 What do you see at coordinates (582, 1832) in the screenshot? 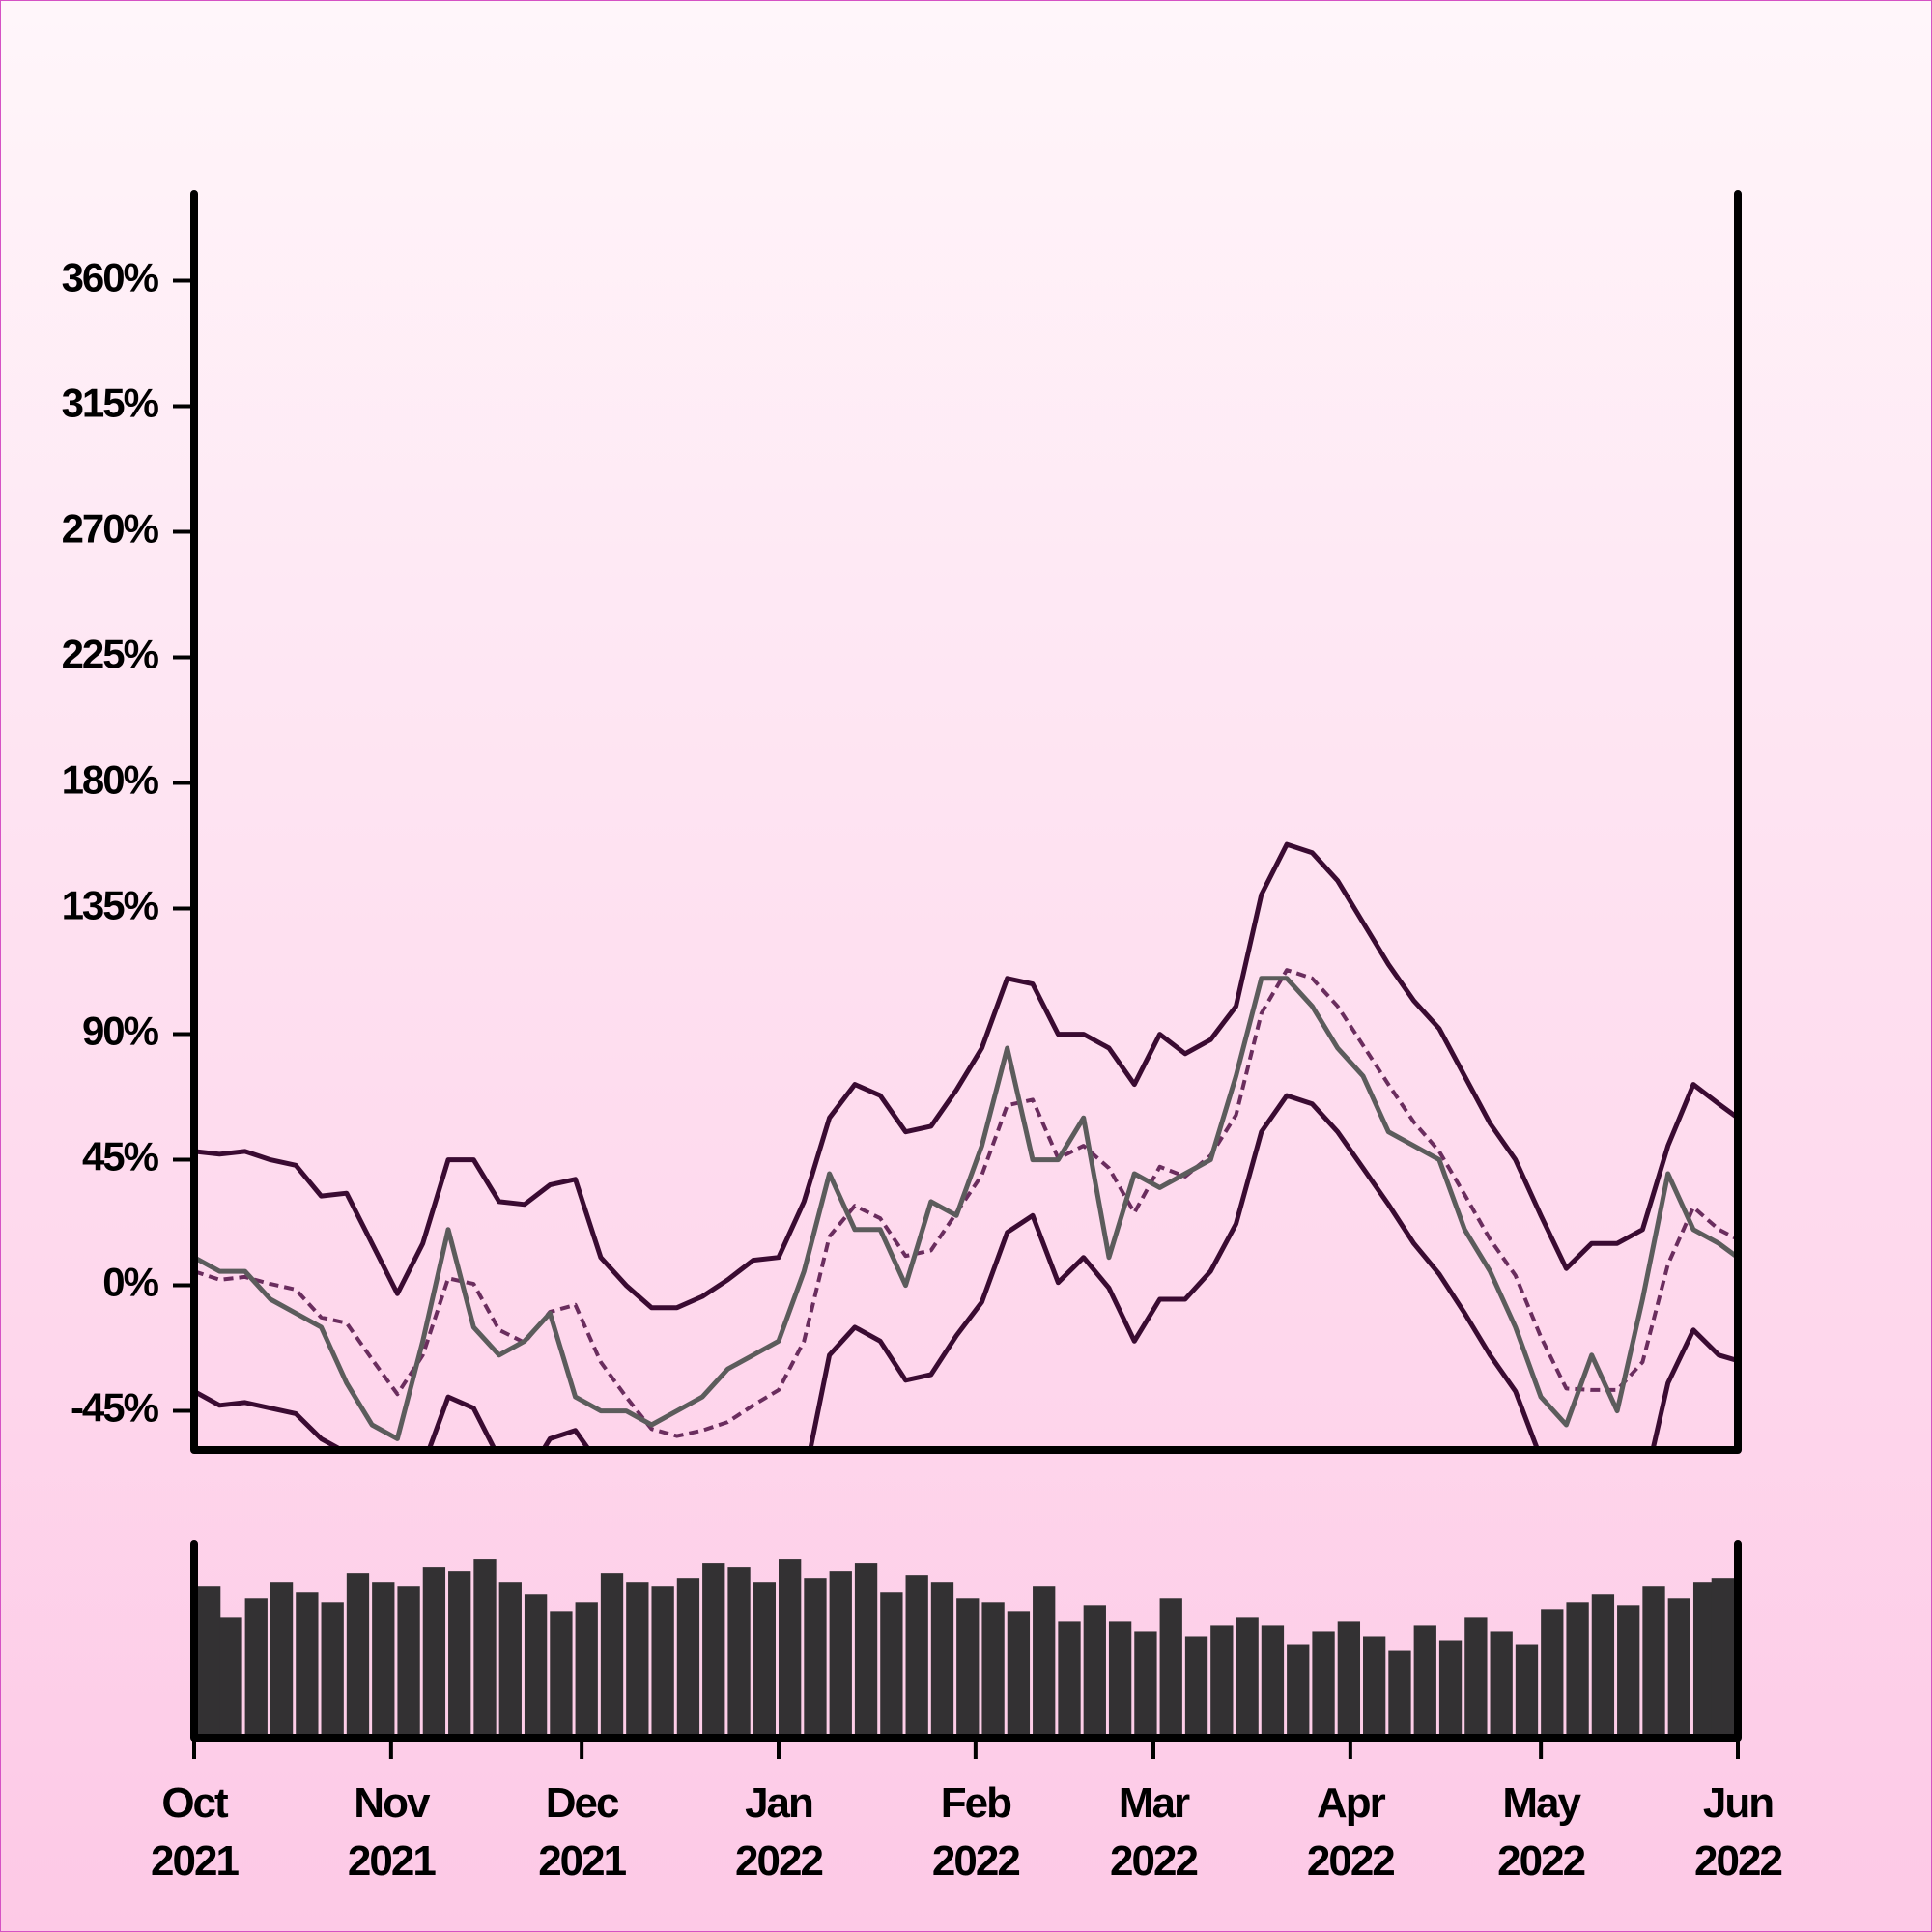
I see `x-tick-label: Dec 2021` at bounding box center [582, 1832].